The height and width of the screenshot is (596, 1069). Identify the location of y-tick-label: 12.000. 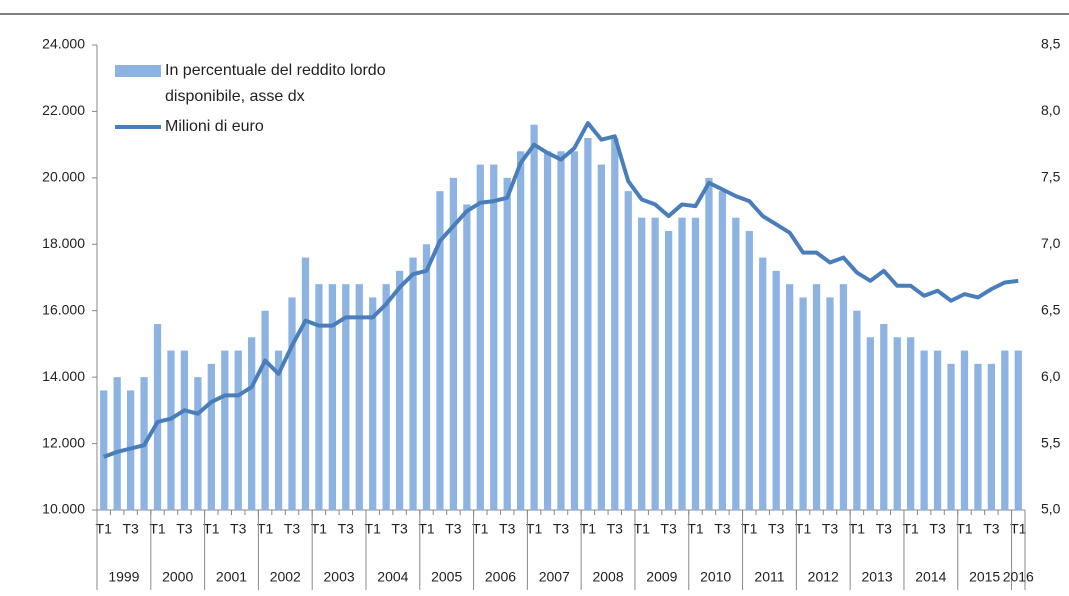
(63, 442).